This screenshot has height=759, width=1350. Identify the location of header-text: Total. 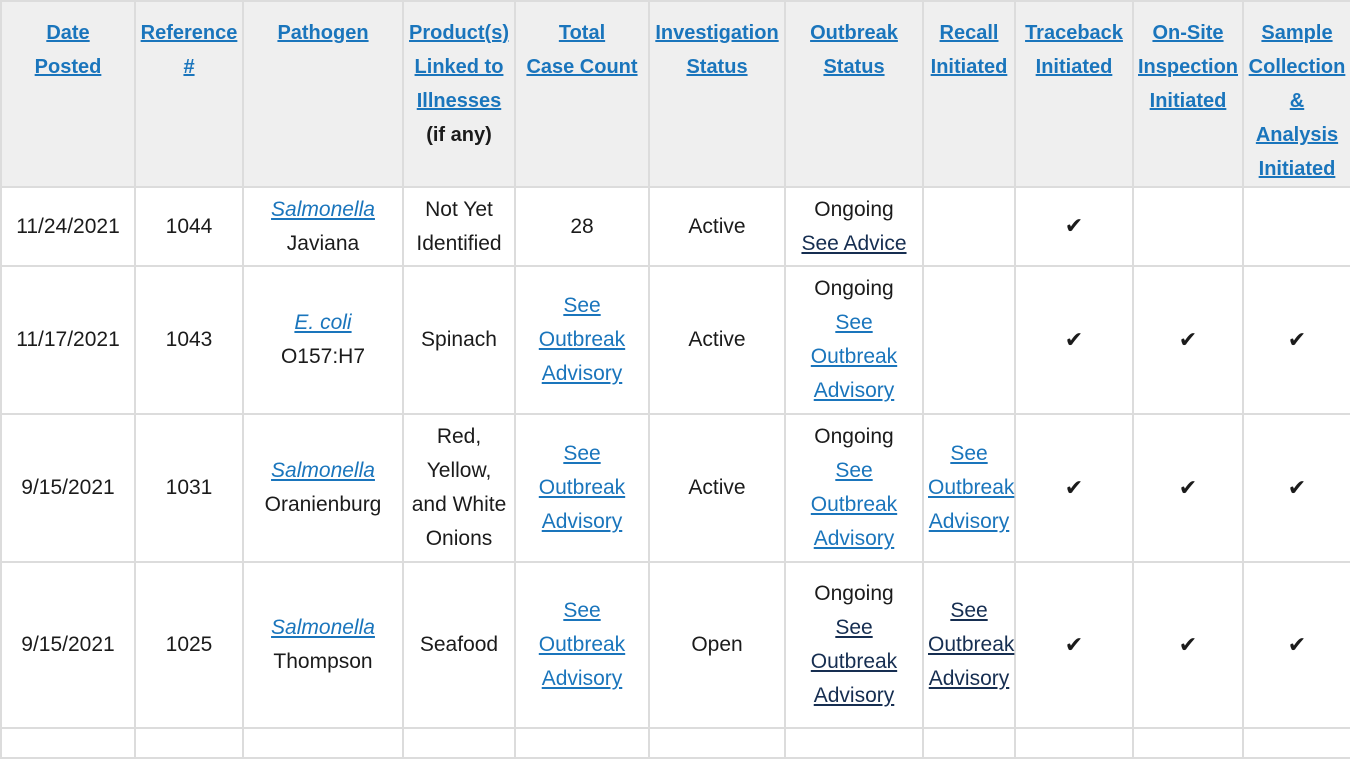
(582, 33).